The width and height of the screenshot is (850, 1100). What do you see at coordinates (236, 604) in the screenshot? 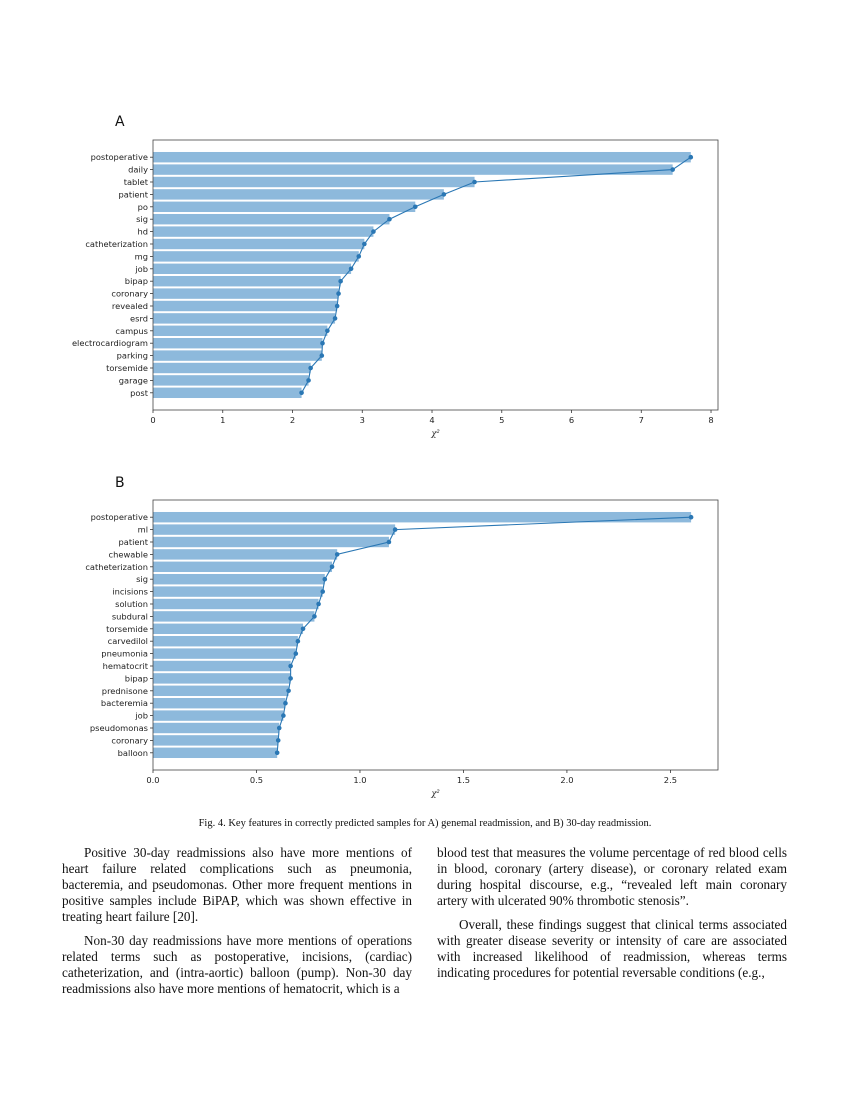
I see `bar-solution` at bounding box center [236, 604].